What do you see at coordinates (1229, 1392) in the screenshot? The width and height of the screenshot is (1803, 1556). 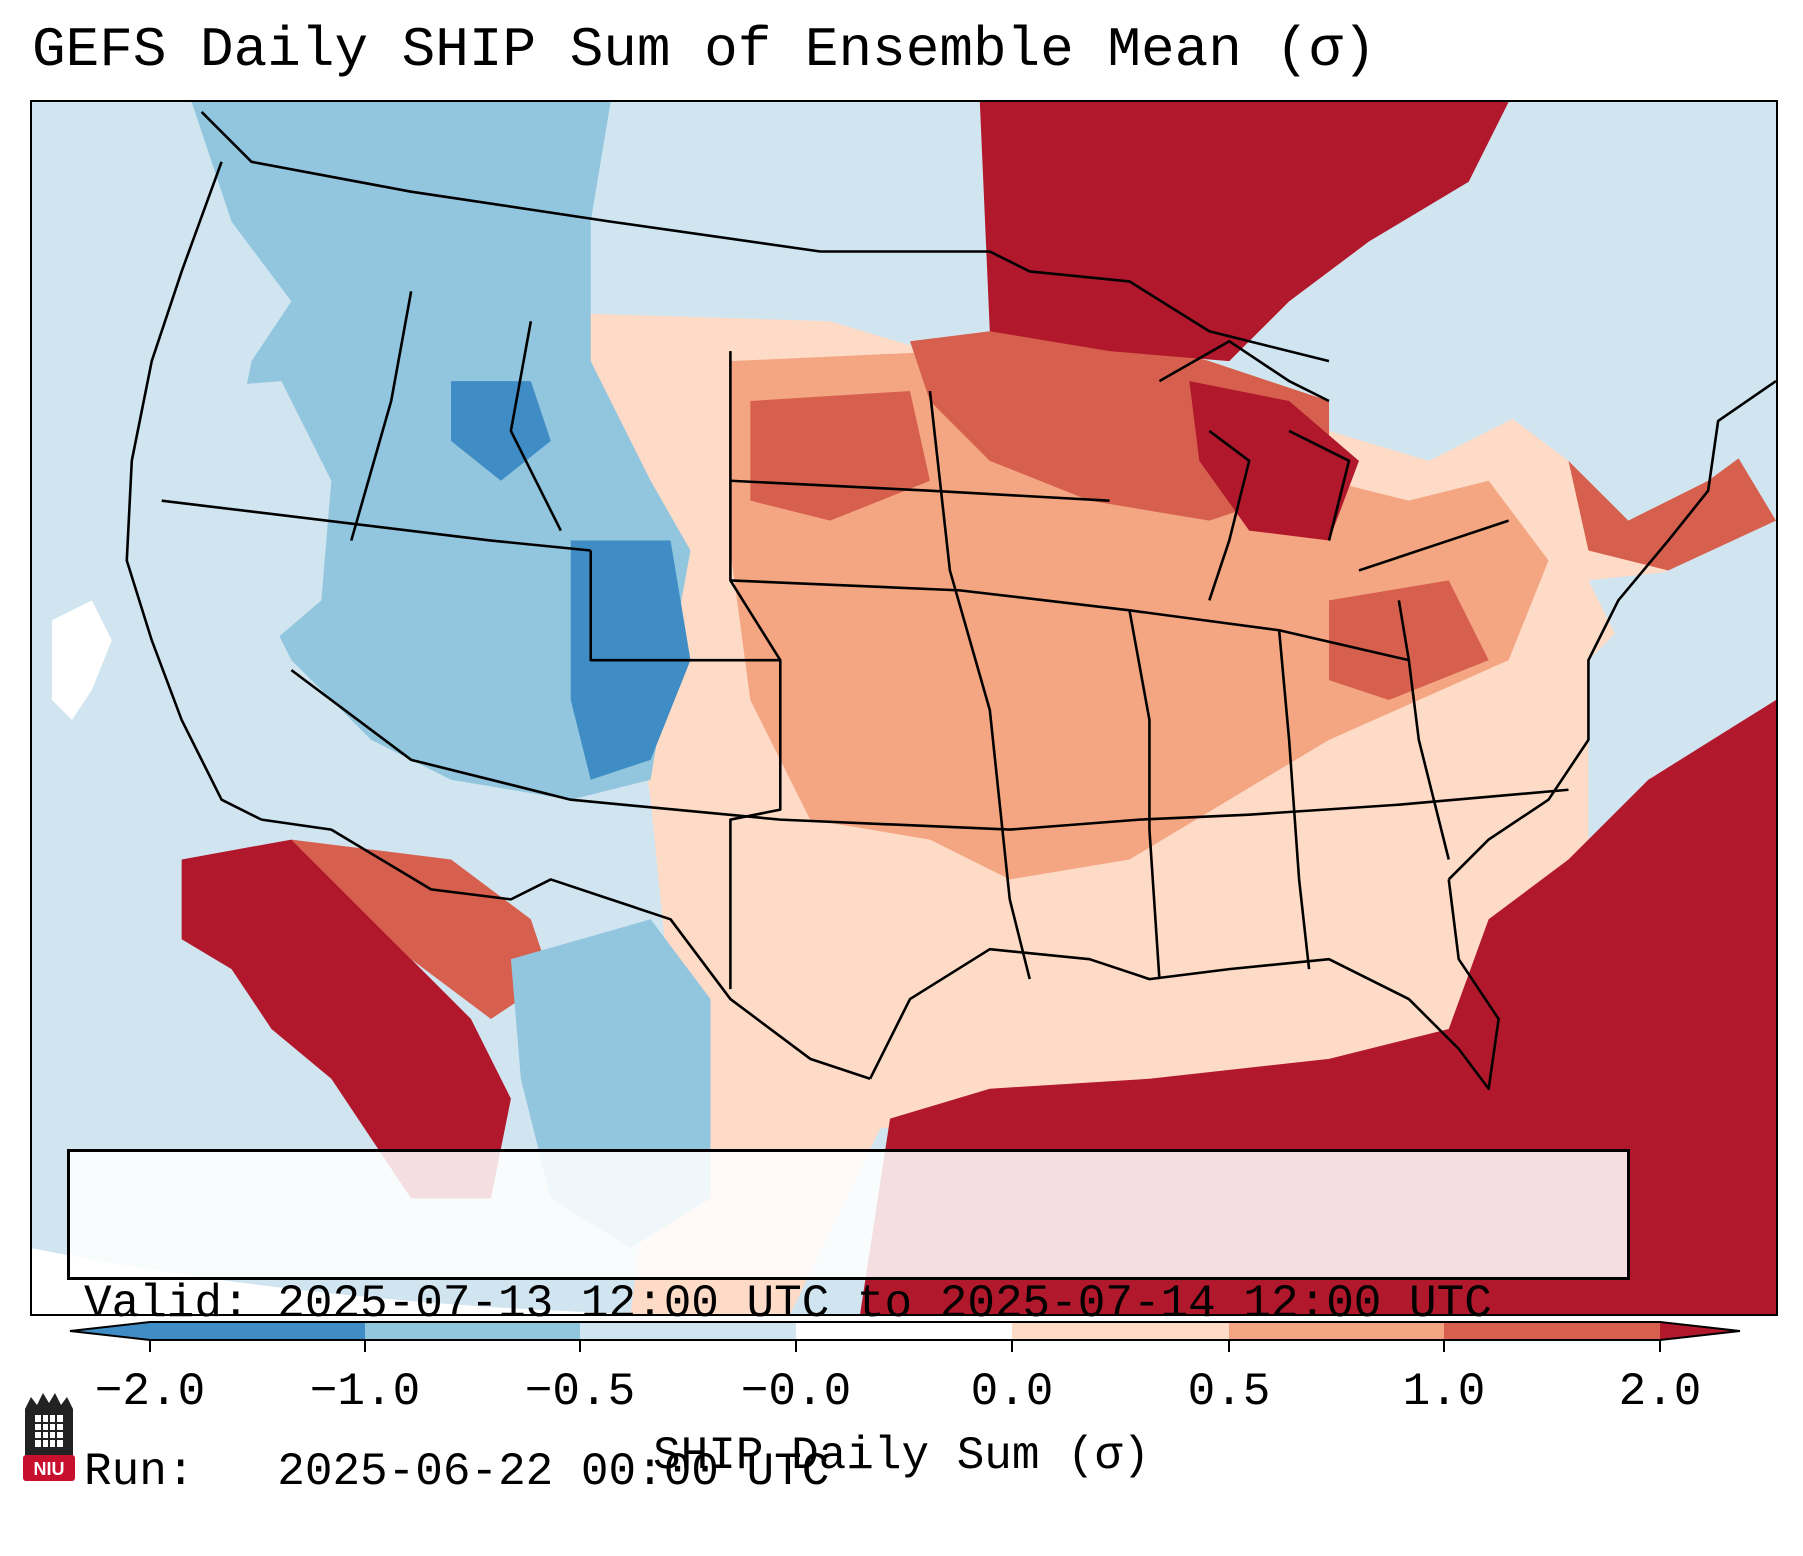 I see `colorbar-tick-label: 0.5` at bounding box center [1229, 1392].